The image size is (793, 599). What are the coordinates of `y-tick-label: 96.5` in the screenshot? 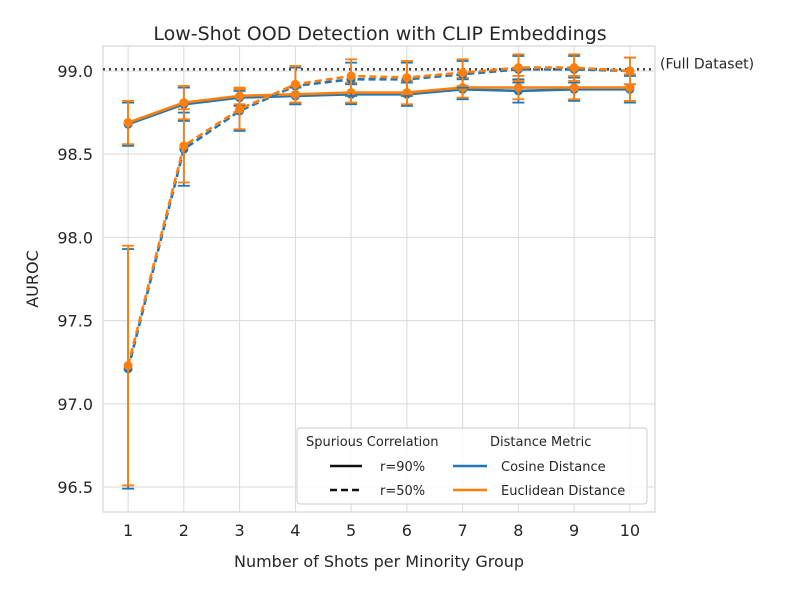 It's located at (75, 487).